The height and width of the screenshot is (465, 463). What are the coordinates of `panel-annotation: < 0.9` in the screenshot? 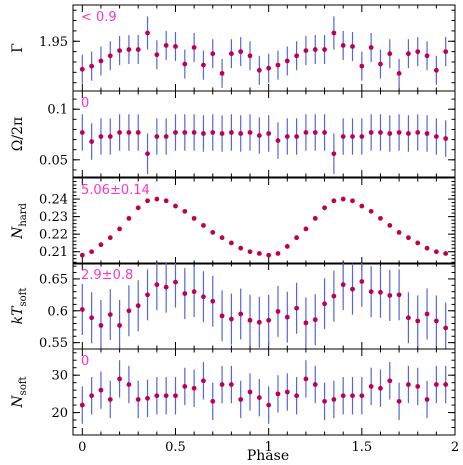 It's located at (99, 17).